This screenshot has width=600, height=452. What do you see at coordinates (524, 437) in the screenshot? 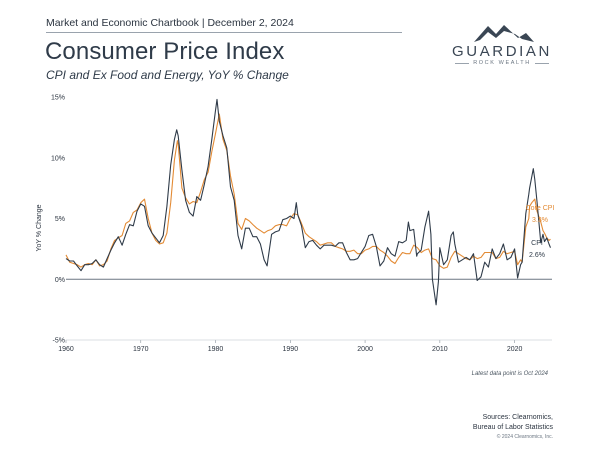
I see `copyright: © 2024 Clearnomics, Inc.` at bounding box center [524, 437].